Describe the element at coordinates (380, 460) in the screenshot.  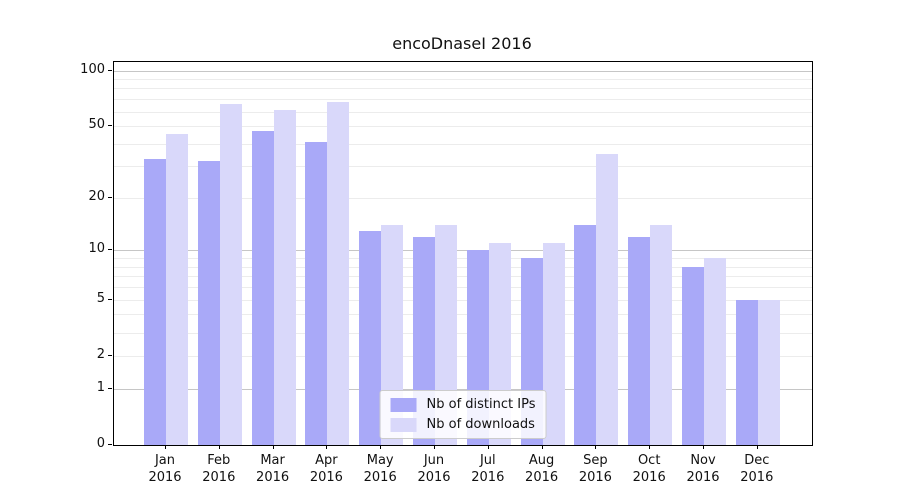
I see `x-tick-label-line: May` at that location.